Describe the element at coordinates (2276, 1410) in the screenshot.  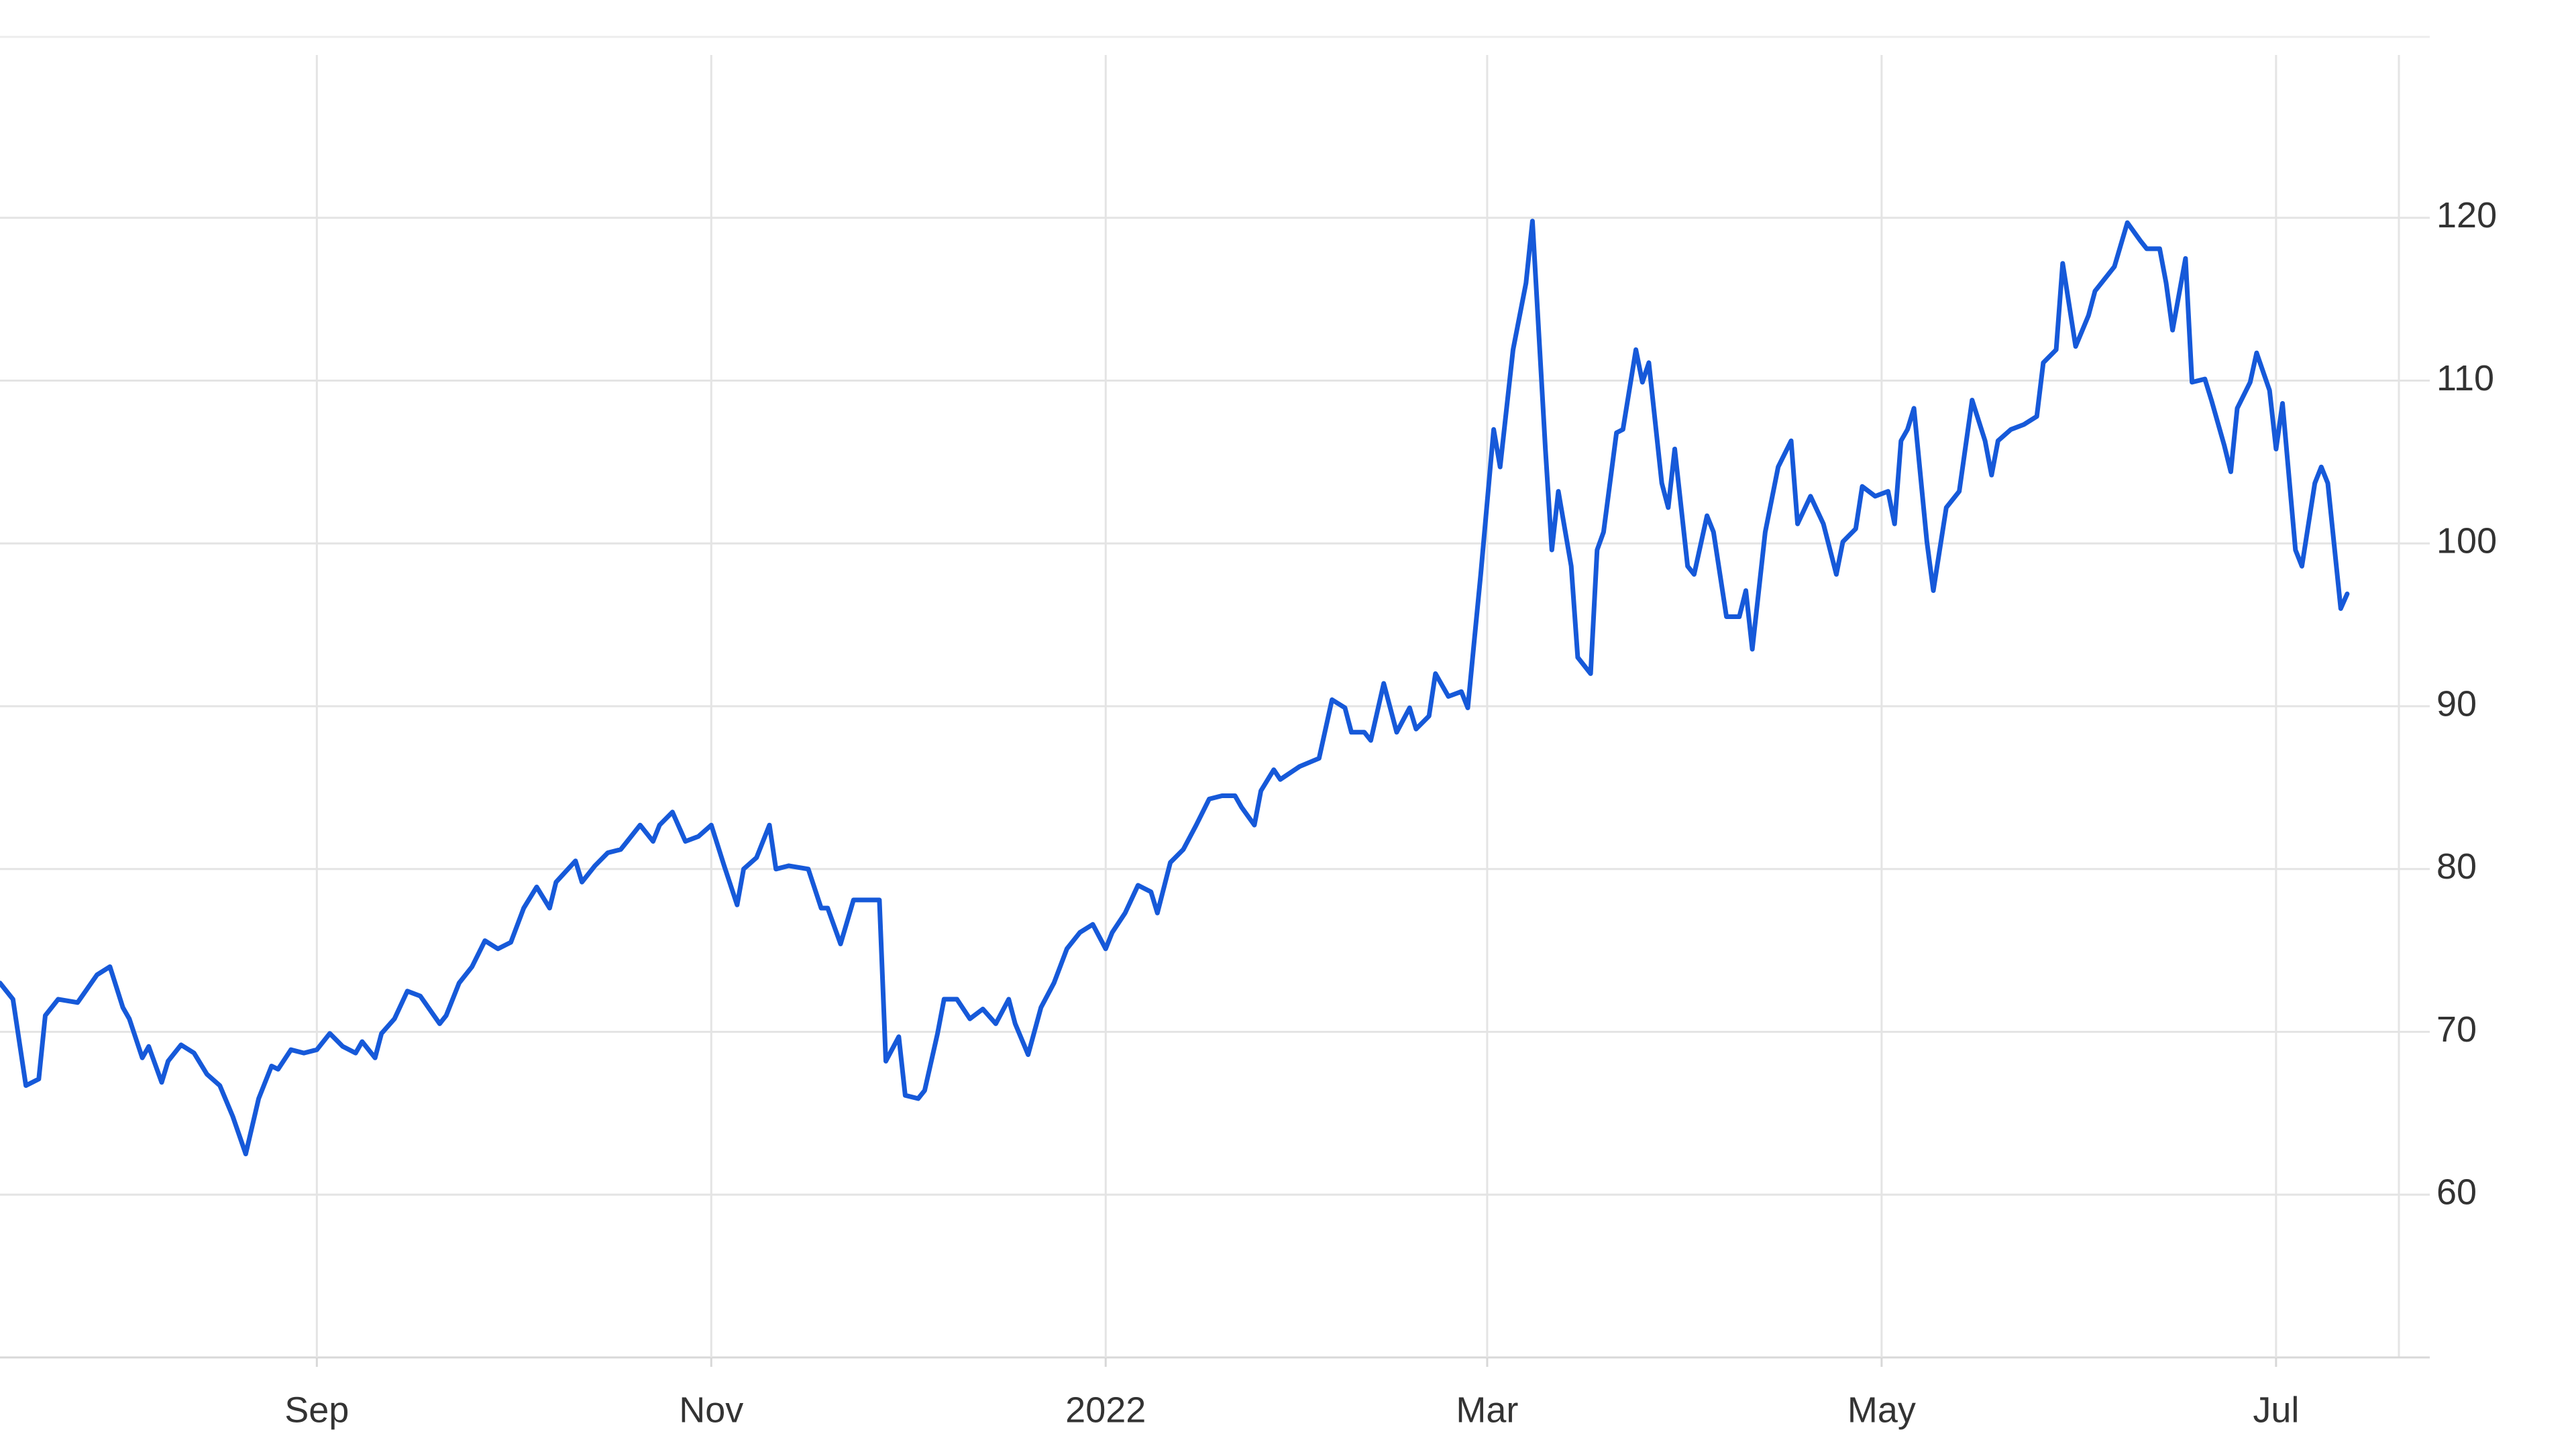
I see `x-tick-label: Jul` at that location.